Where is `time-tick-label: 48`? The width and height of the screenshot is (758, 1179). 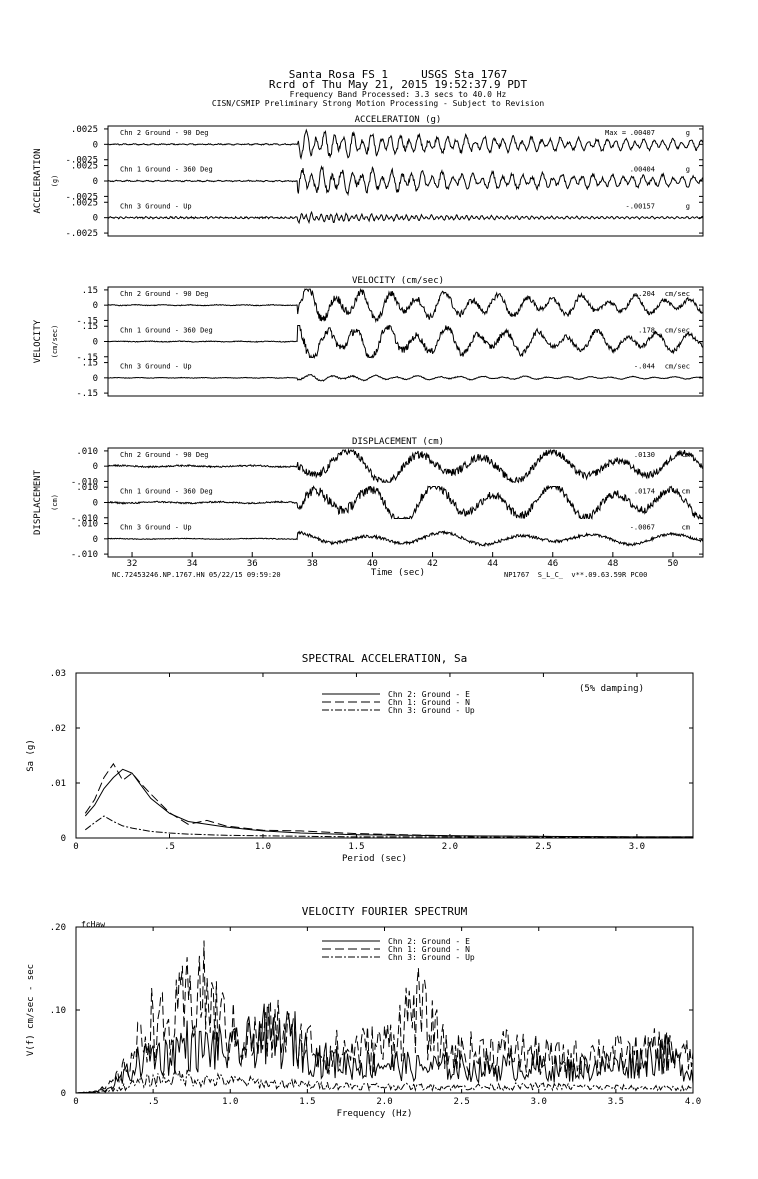 time-tick-label: 48 is located at coordinates (612, 564).